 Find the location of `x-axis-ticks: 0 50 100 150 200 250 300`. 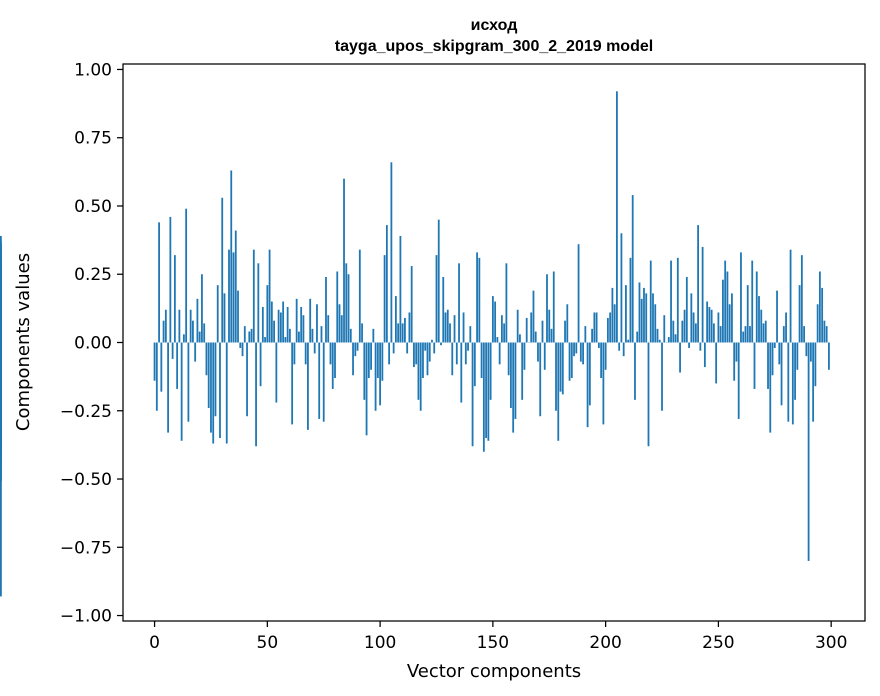

x-axis-ticks: 0 50 100 150 200 250 300 is located at coordinates (498, 637).